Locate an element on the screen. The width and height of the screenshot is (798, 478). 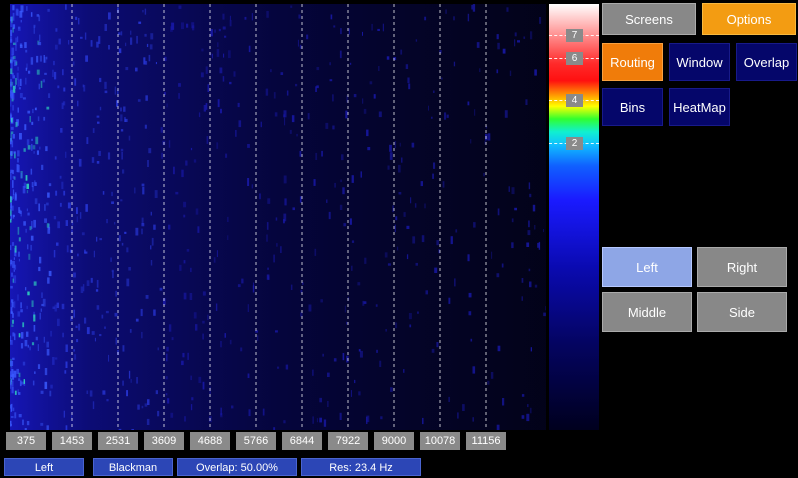
middle-channel-button: Middle is located at coordinates (647, 312).